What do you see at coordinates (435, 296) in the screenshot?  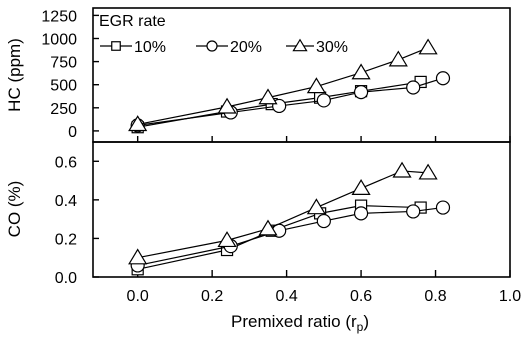 I see `x-tick-label: 0.8` at bounding box center [435, 296].